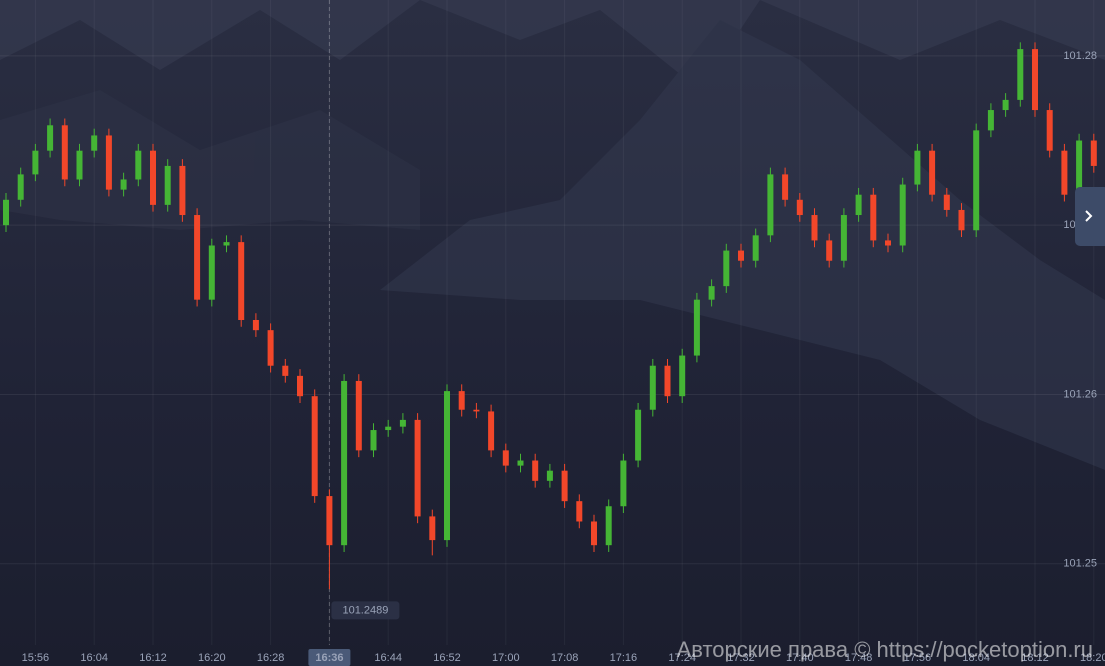  What do you see at coordinates (682, 658) in the screenshot?
I see `x-tick-label: 17:24` at bounding box center [682, 658].